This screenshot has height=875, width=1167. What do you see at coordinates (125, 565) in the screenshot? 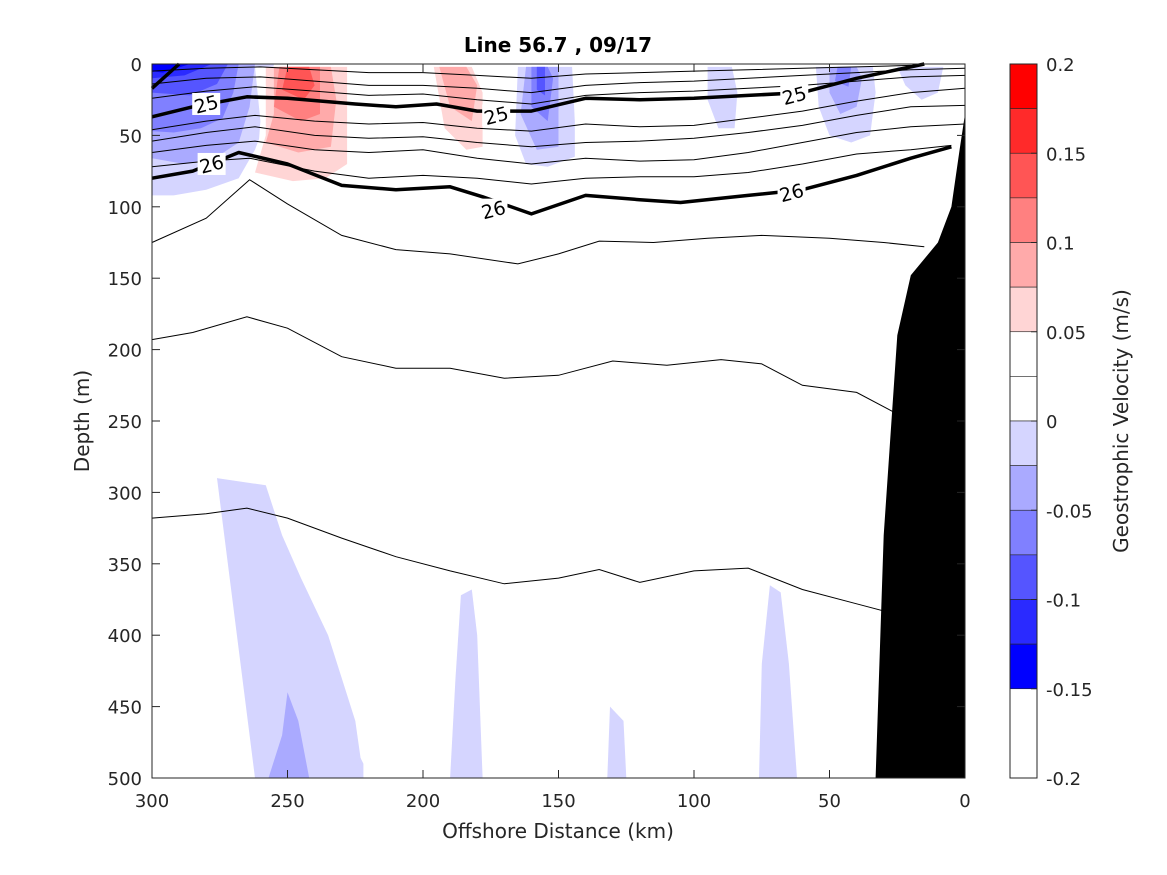
I see `y-tick-label: 350` at bounding box center [125, 565].